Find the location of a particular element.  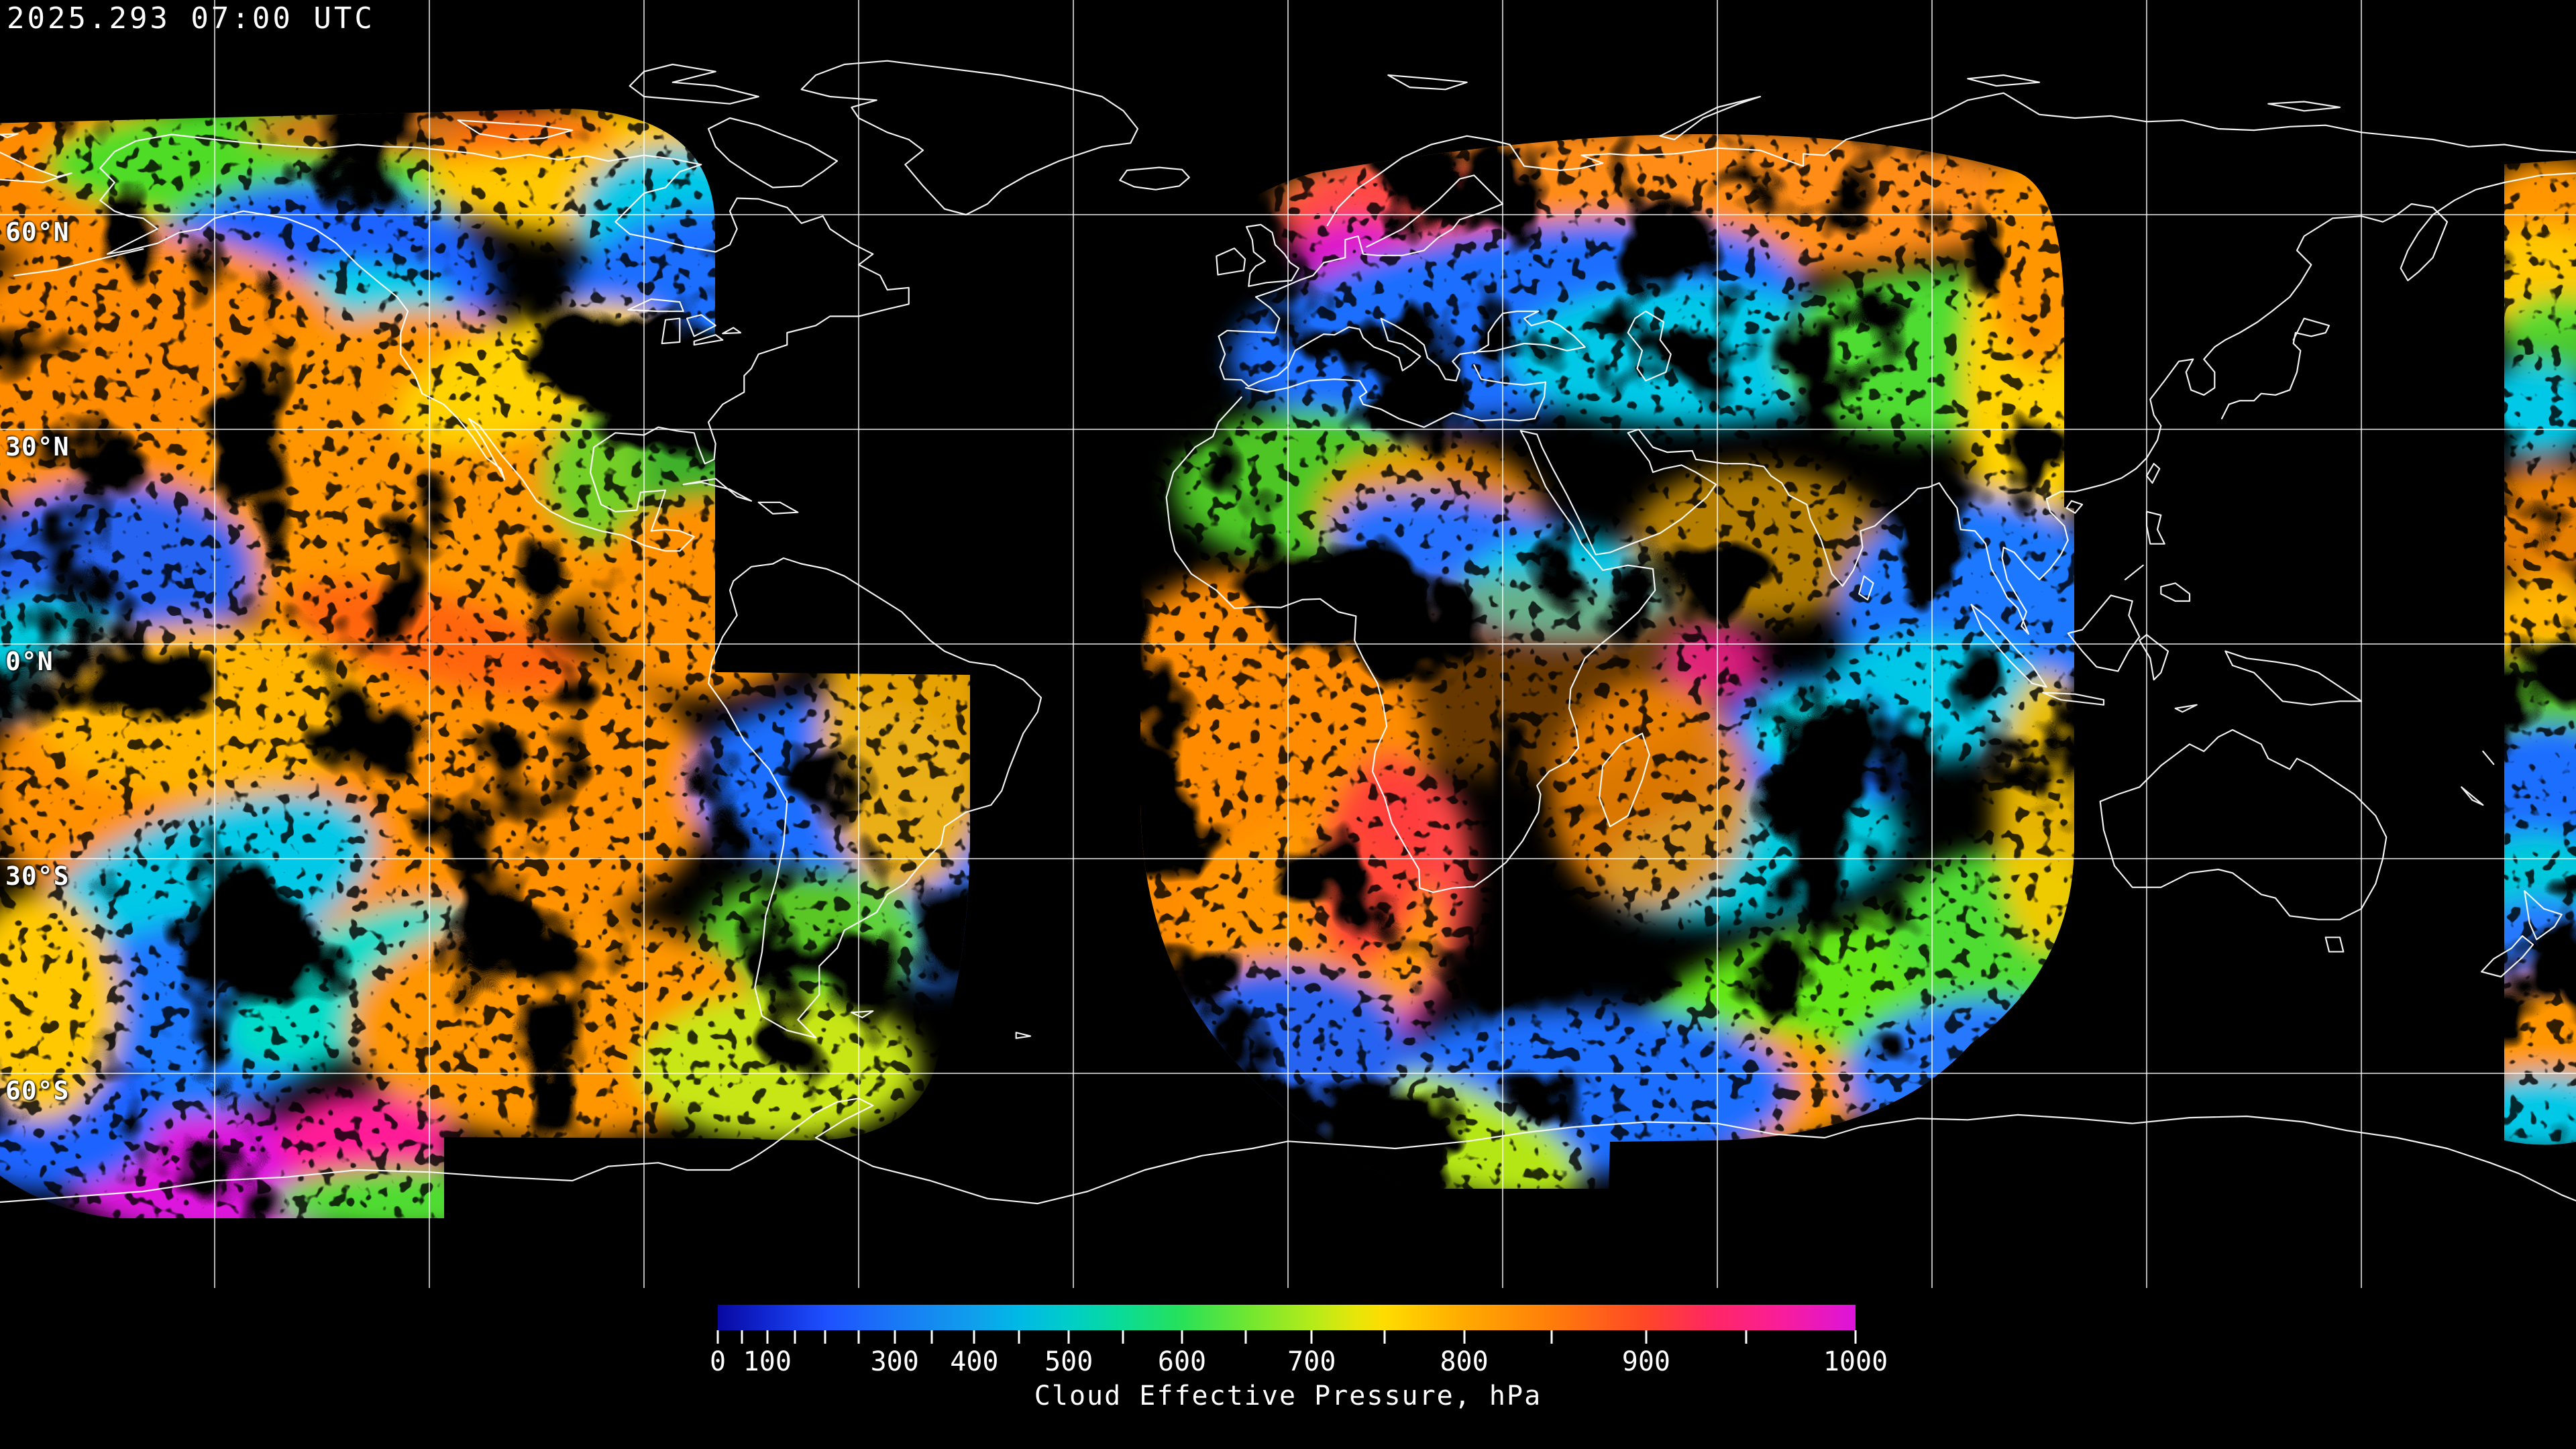

latitude-label-30n: 30°N is located at coordinates (37, 447).